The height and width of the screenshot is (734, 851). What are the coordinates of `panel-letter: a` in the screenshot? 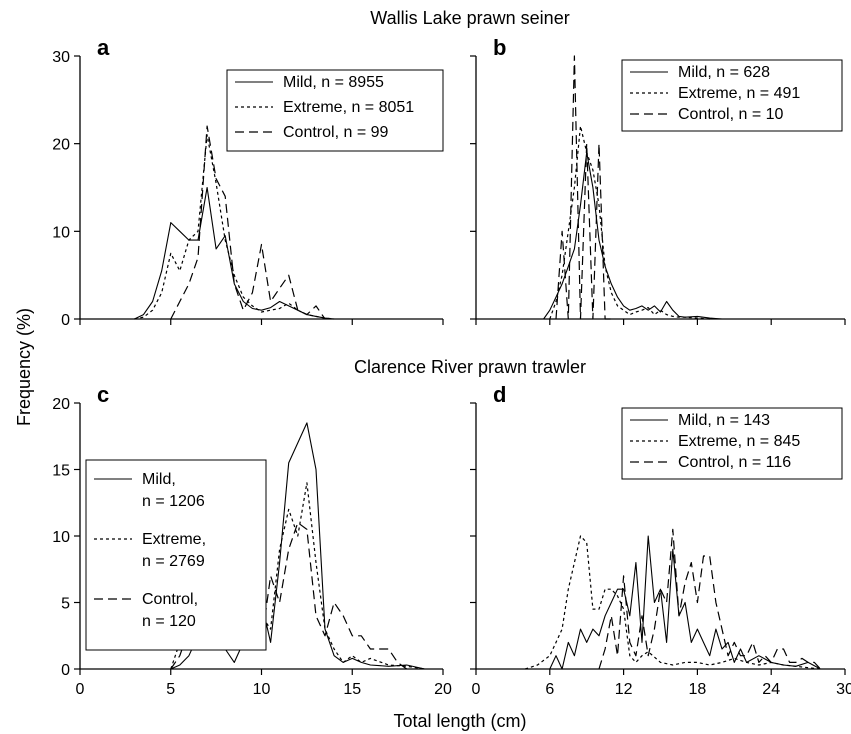 It's located at (103, 47).